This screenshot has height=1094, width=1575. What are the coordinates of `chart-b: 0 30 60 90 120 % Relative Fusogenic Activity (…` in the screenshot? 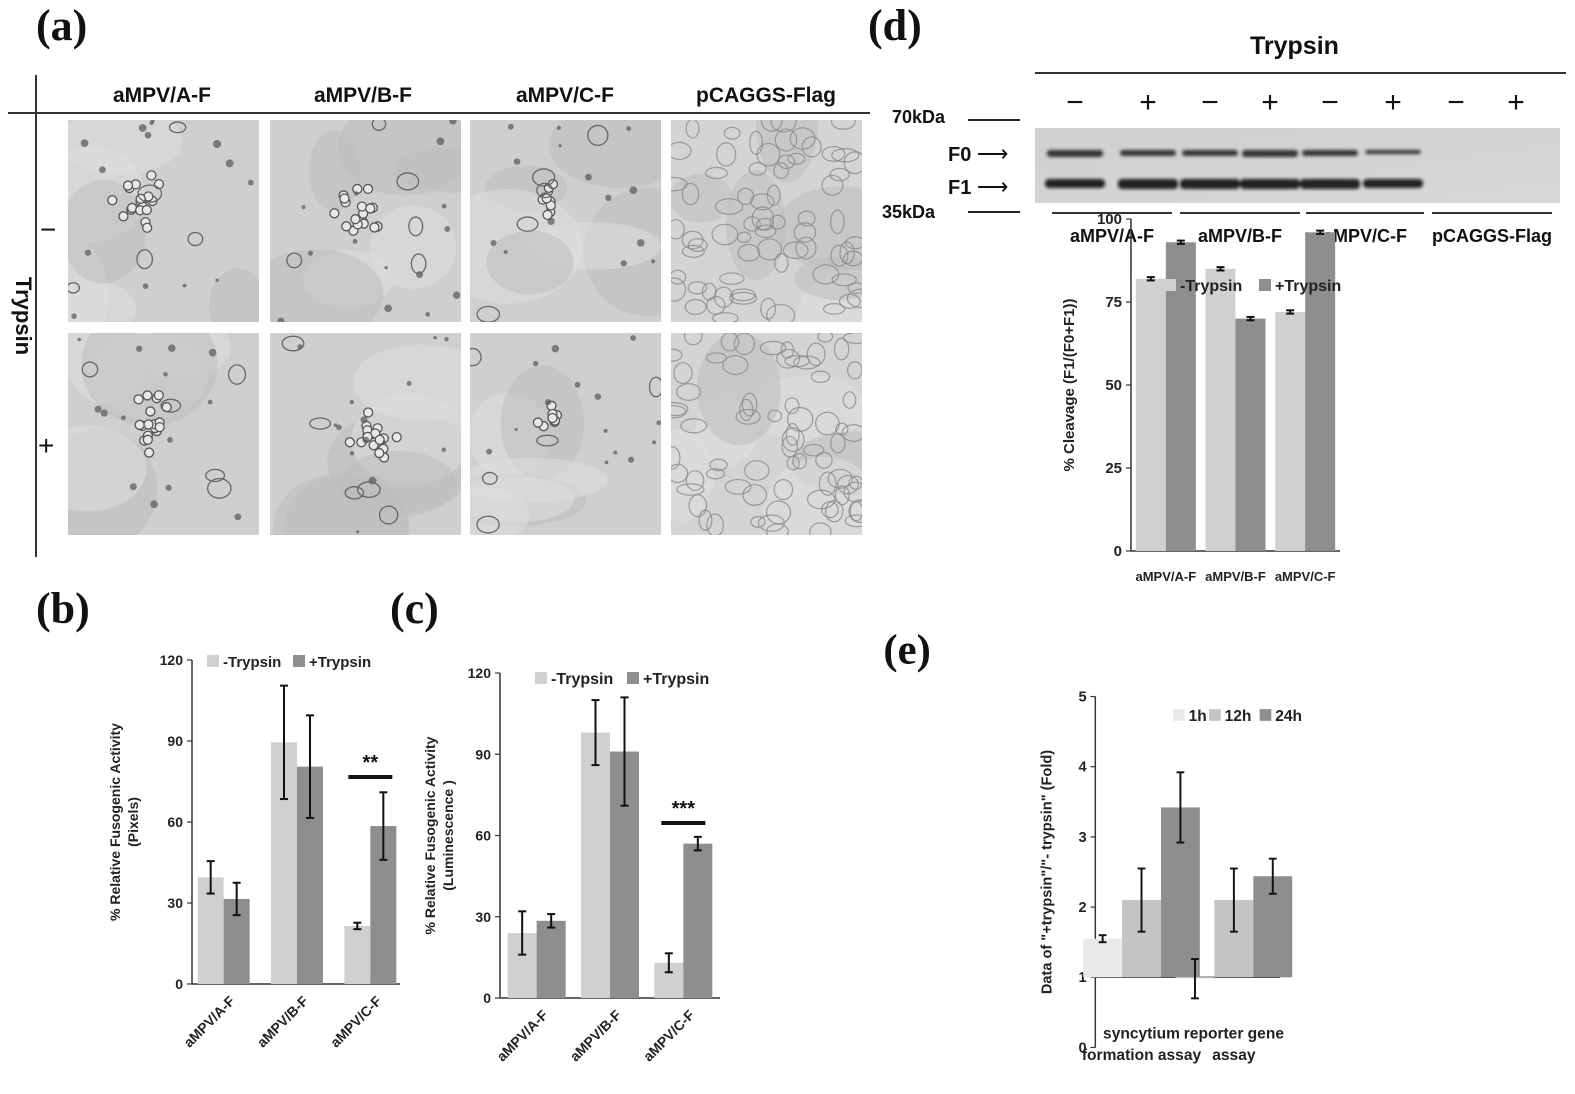 It's located at (218, 817).